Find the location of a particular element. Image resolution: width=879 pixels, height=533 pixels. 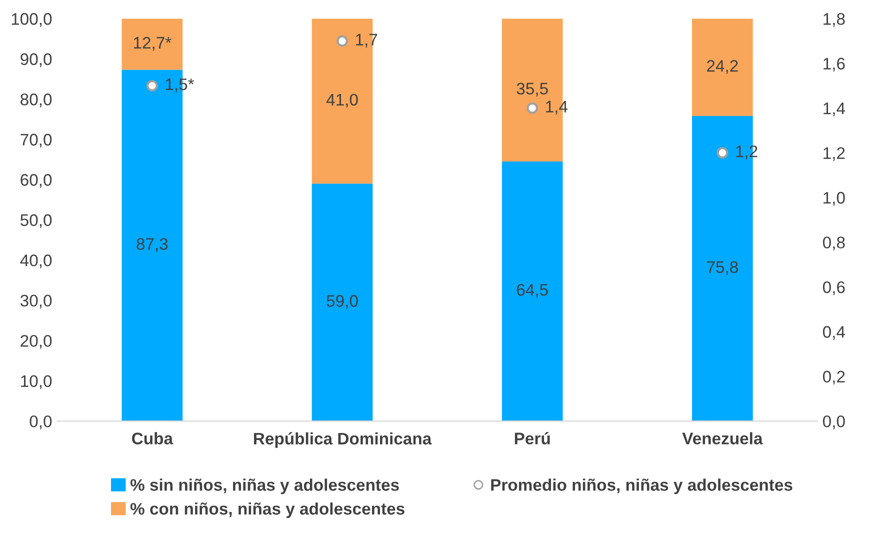

y2-tick-label: 1,0 is located at coordinates (834, 199).